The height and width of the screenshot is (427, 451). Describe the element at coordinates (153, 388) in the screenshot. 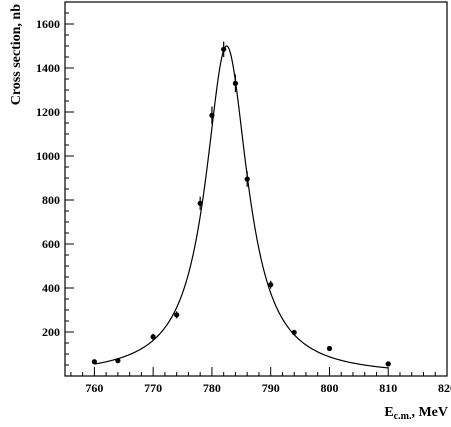

I see `x-tick-label: 770` at that location.